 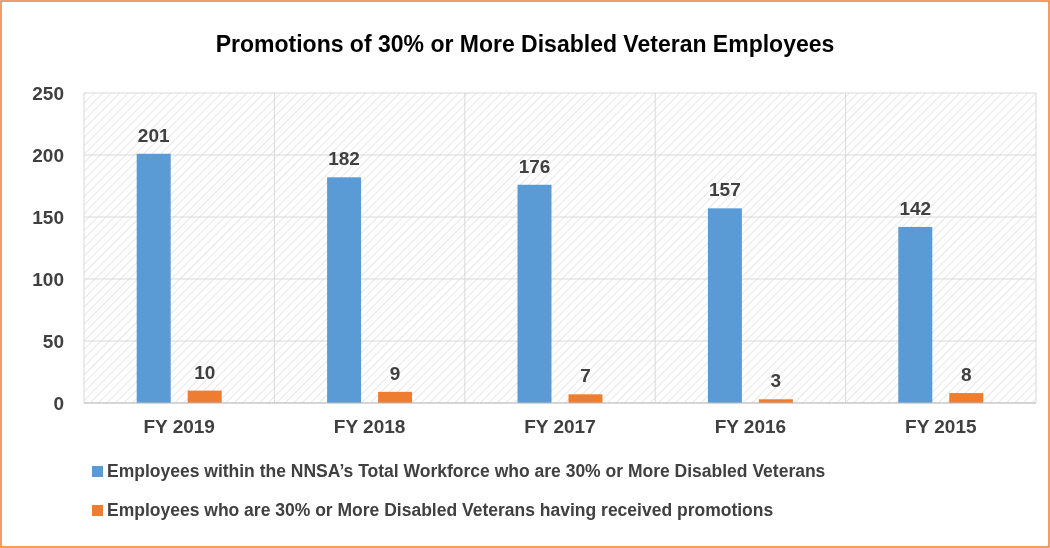 What do you see at coordinates (750, 426) in the screenshot?
I see `x-tick-label: FY 2016` at bounding box center [750, 426].